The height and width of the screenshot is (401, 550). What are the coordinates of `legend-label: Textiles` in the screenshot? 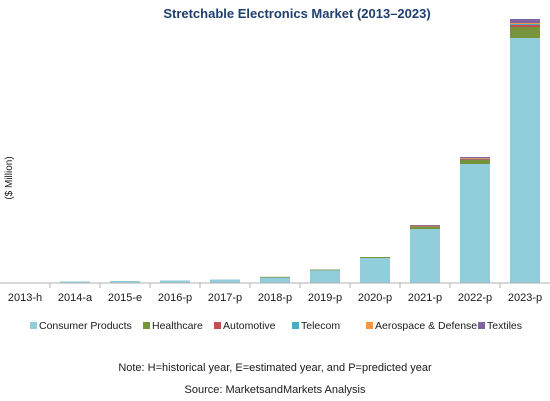 It's located at (504, 326).